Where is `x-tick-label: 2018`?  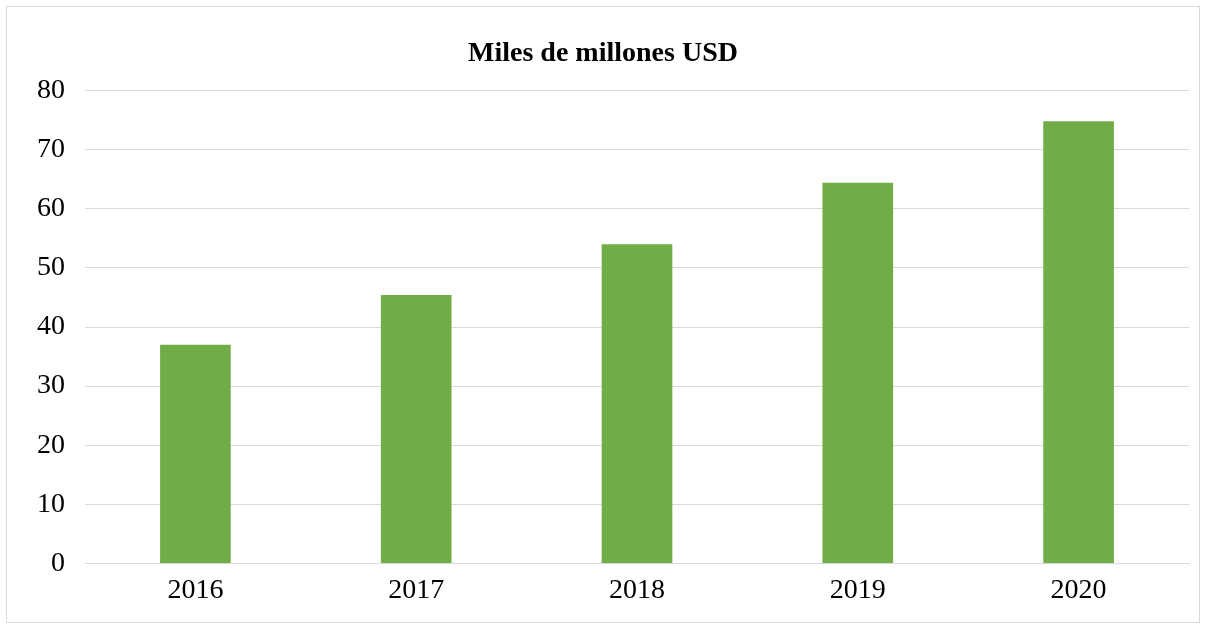
x-tick-label: 2018 is located at coordinates (637, 588).